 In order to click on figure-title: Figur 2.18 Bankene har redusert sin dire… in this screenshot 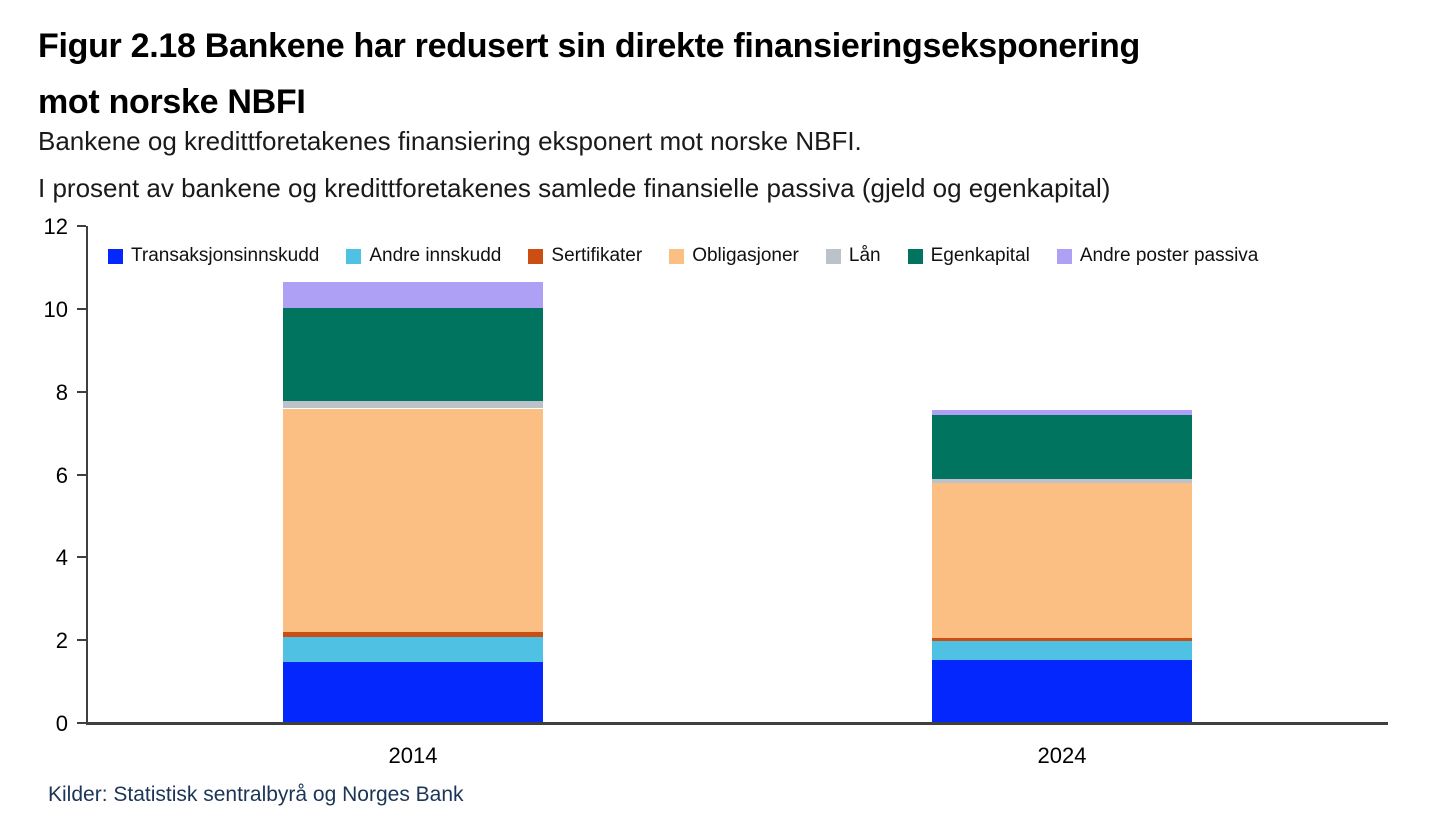, I will do `click(723, 74)`.